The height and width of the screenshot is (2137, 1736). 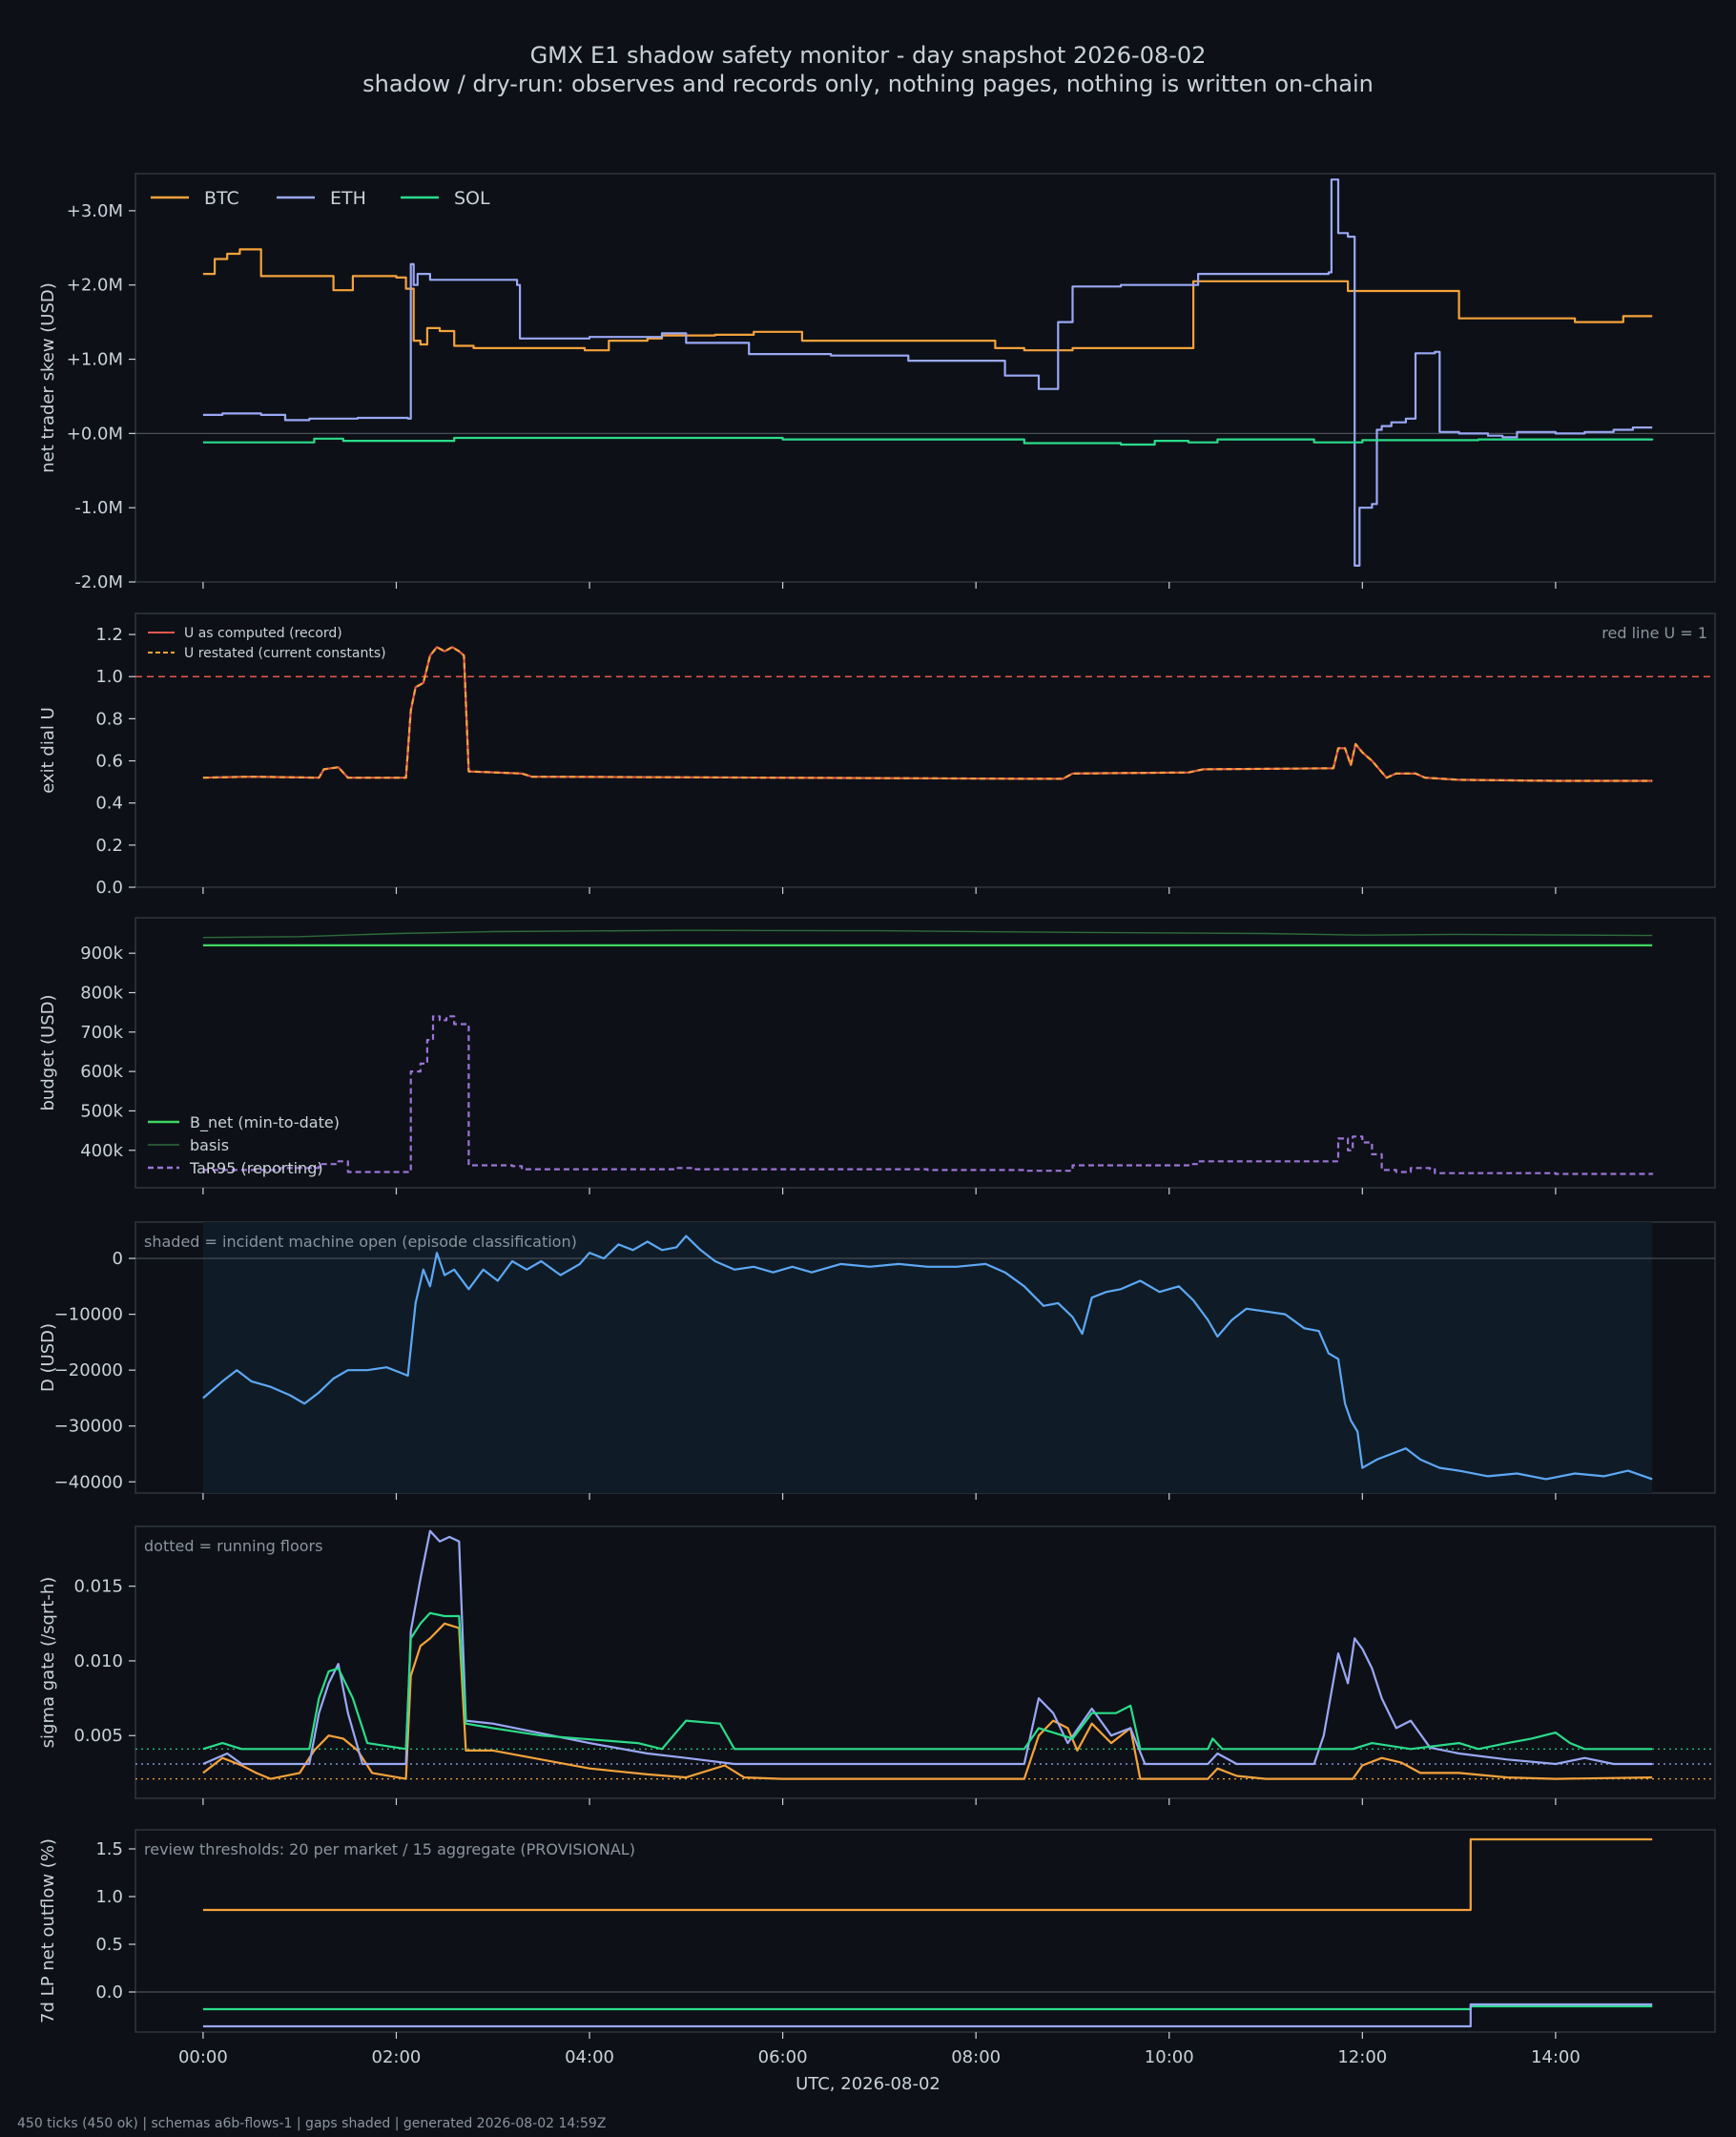 What do you see at coordinates (101, 1072) in the screenshot?
I see `budget-ytick-label: 600k` at bounding box center [101, 1072].